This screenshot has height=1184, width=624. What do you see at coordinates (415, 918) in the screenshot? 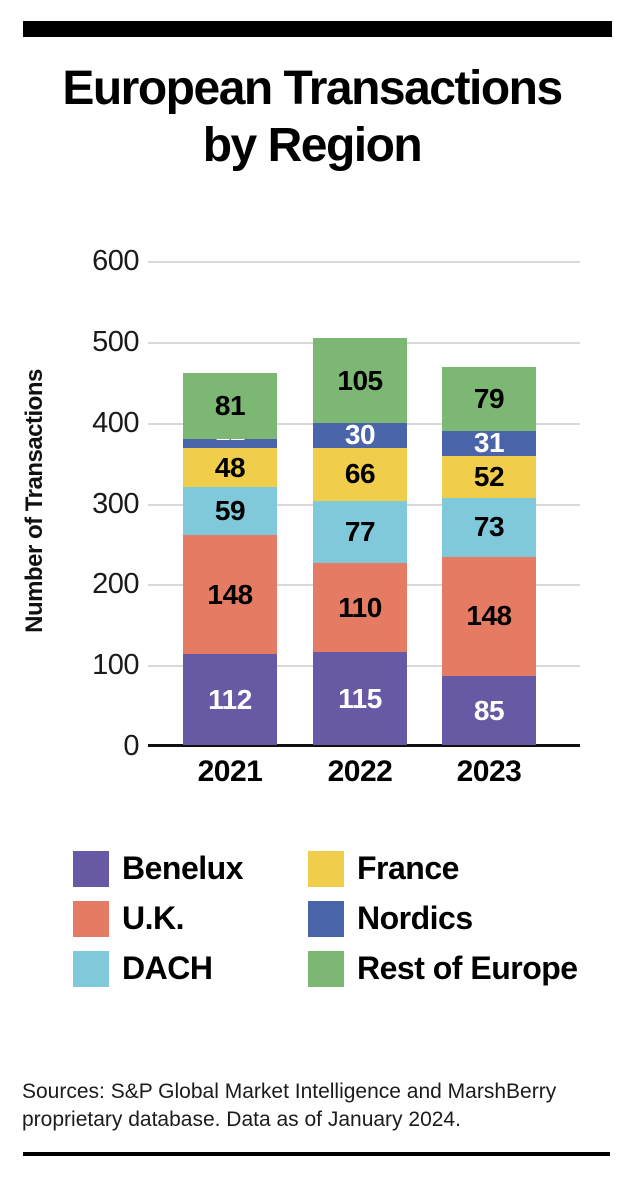
I see `legend-label: Nordics` at bounding box center [415, 918].